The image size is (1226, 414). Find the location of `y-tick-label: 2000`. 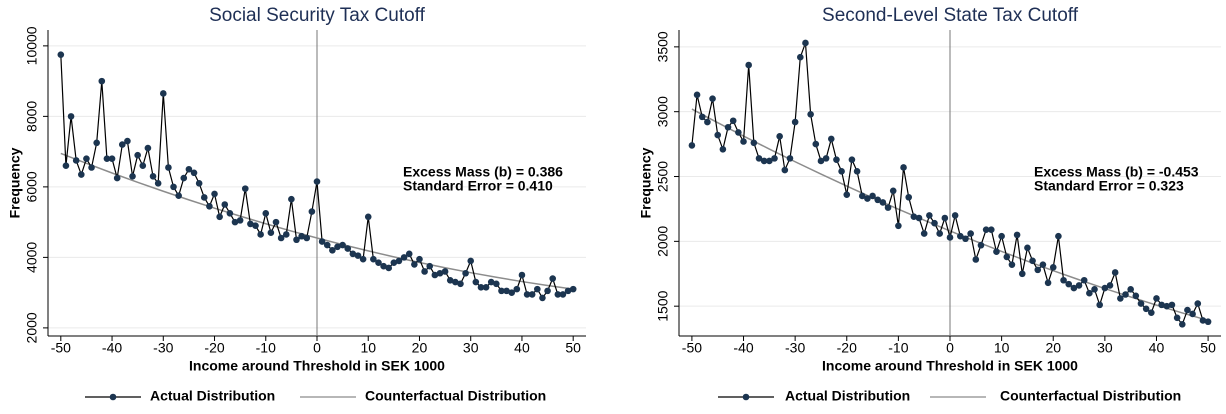

y-tick-label: 2000 is located at coordinates (32, 327).